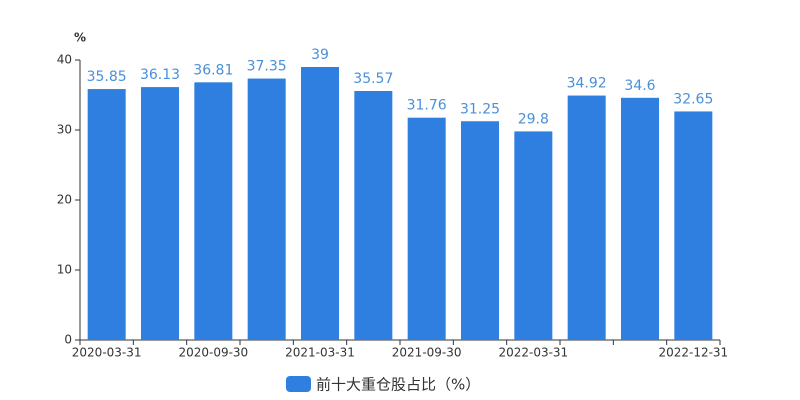 Image resolution: width=800 pixels, height=400 pixels. I want to click on legend-label: 前十大重仓股占比（%）, so click(398, 385).